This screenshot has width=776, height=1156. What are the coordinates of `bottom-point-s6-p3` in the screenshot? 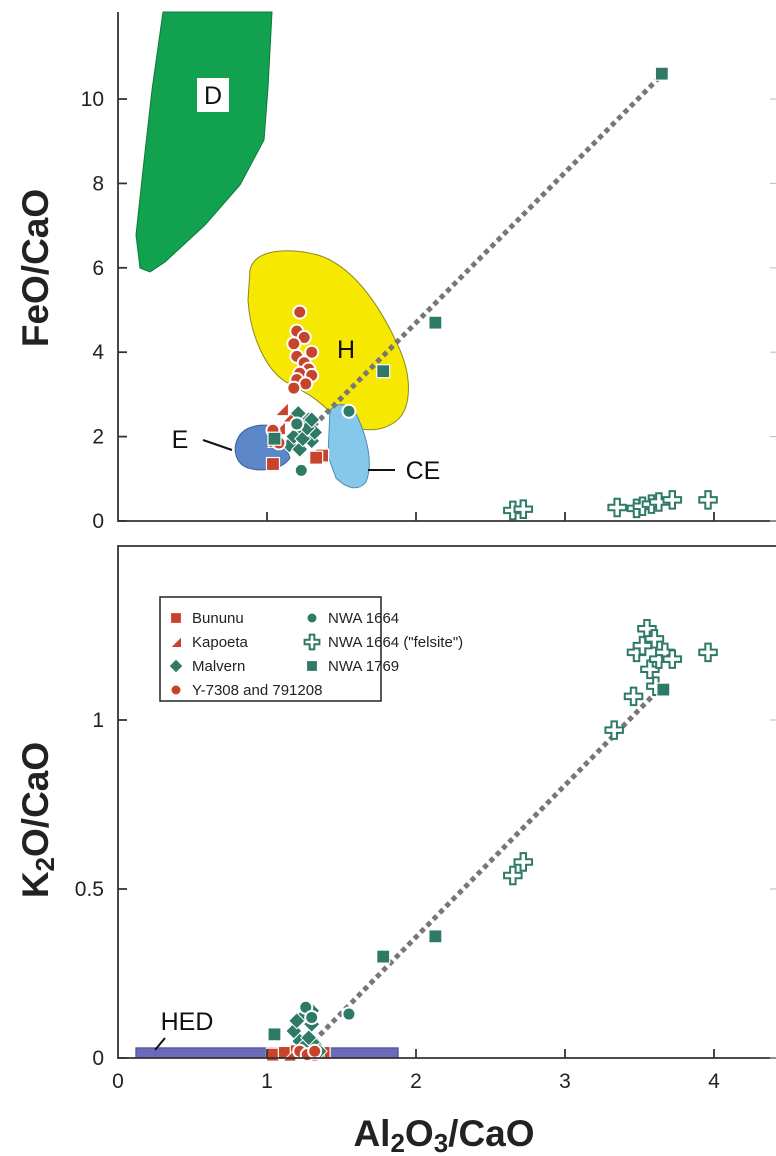 It's located at (274, 1034).